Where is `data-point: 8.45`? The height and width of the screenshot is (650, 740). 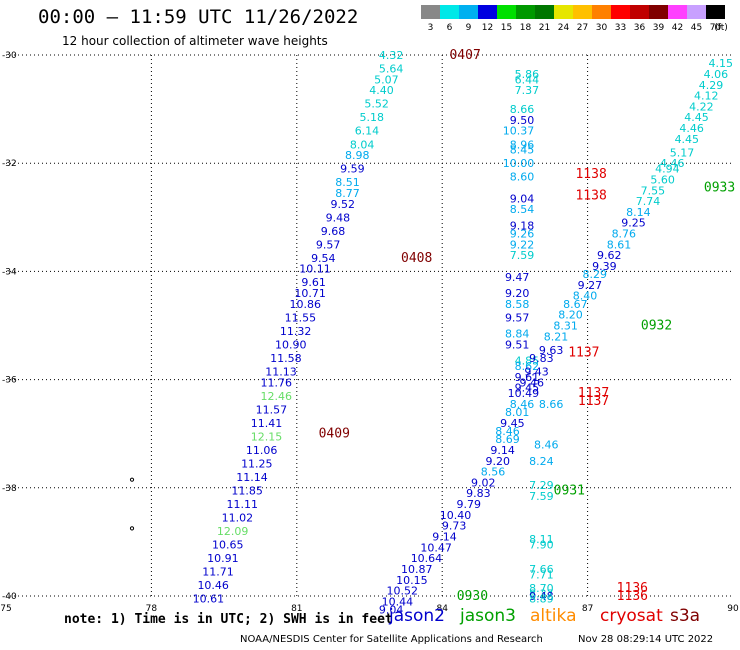
data-point: 8.45 is located at coordinates (522, 150).